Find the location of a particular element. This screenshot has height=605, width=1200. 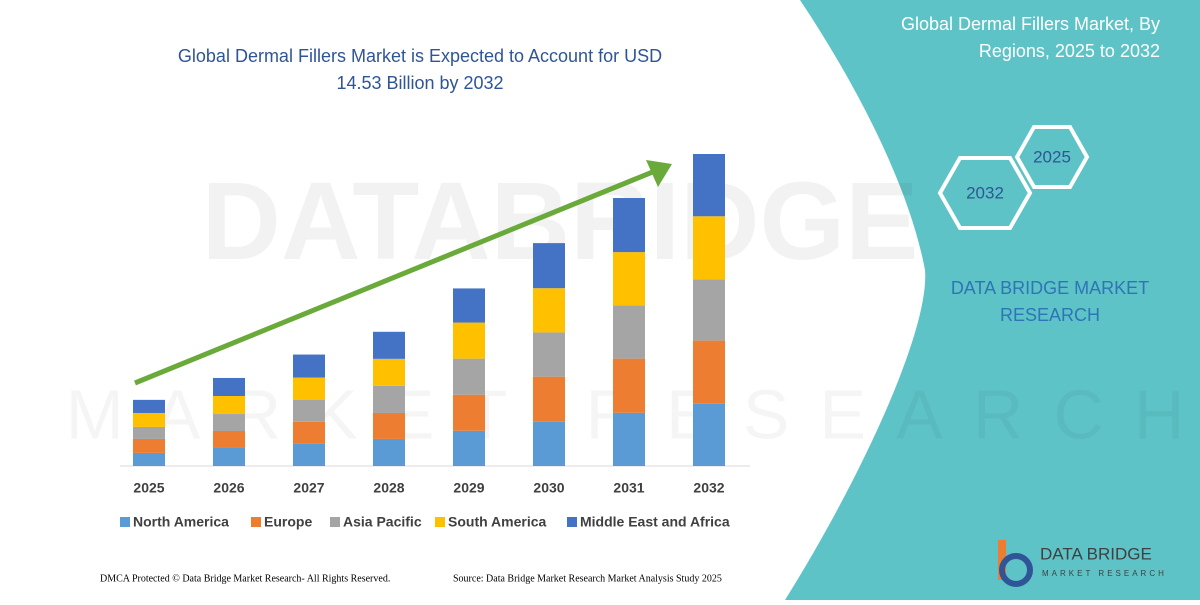

brand-text: RESEARCH is located at coordinates (1050, 315).